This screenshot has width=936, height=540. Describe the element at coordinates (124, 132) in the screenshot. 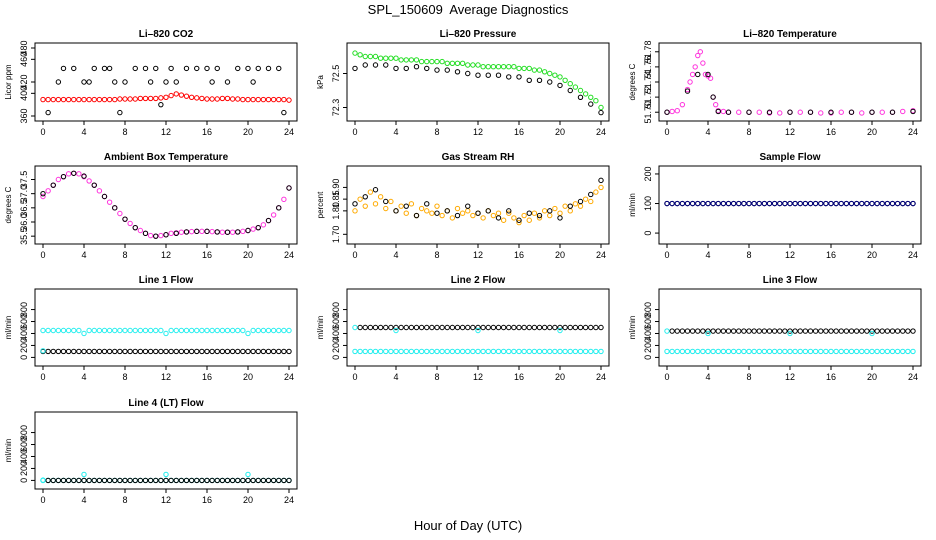

I see `x-tick-label: 8` at that location.